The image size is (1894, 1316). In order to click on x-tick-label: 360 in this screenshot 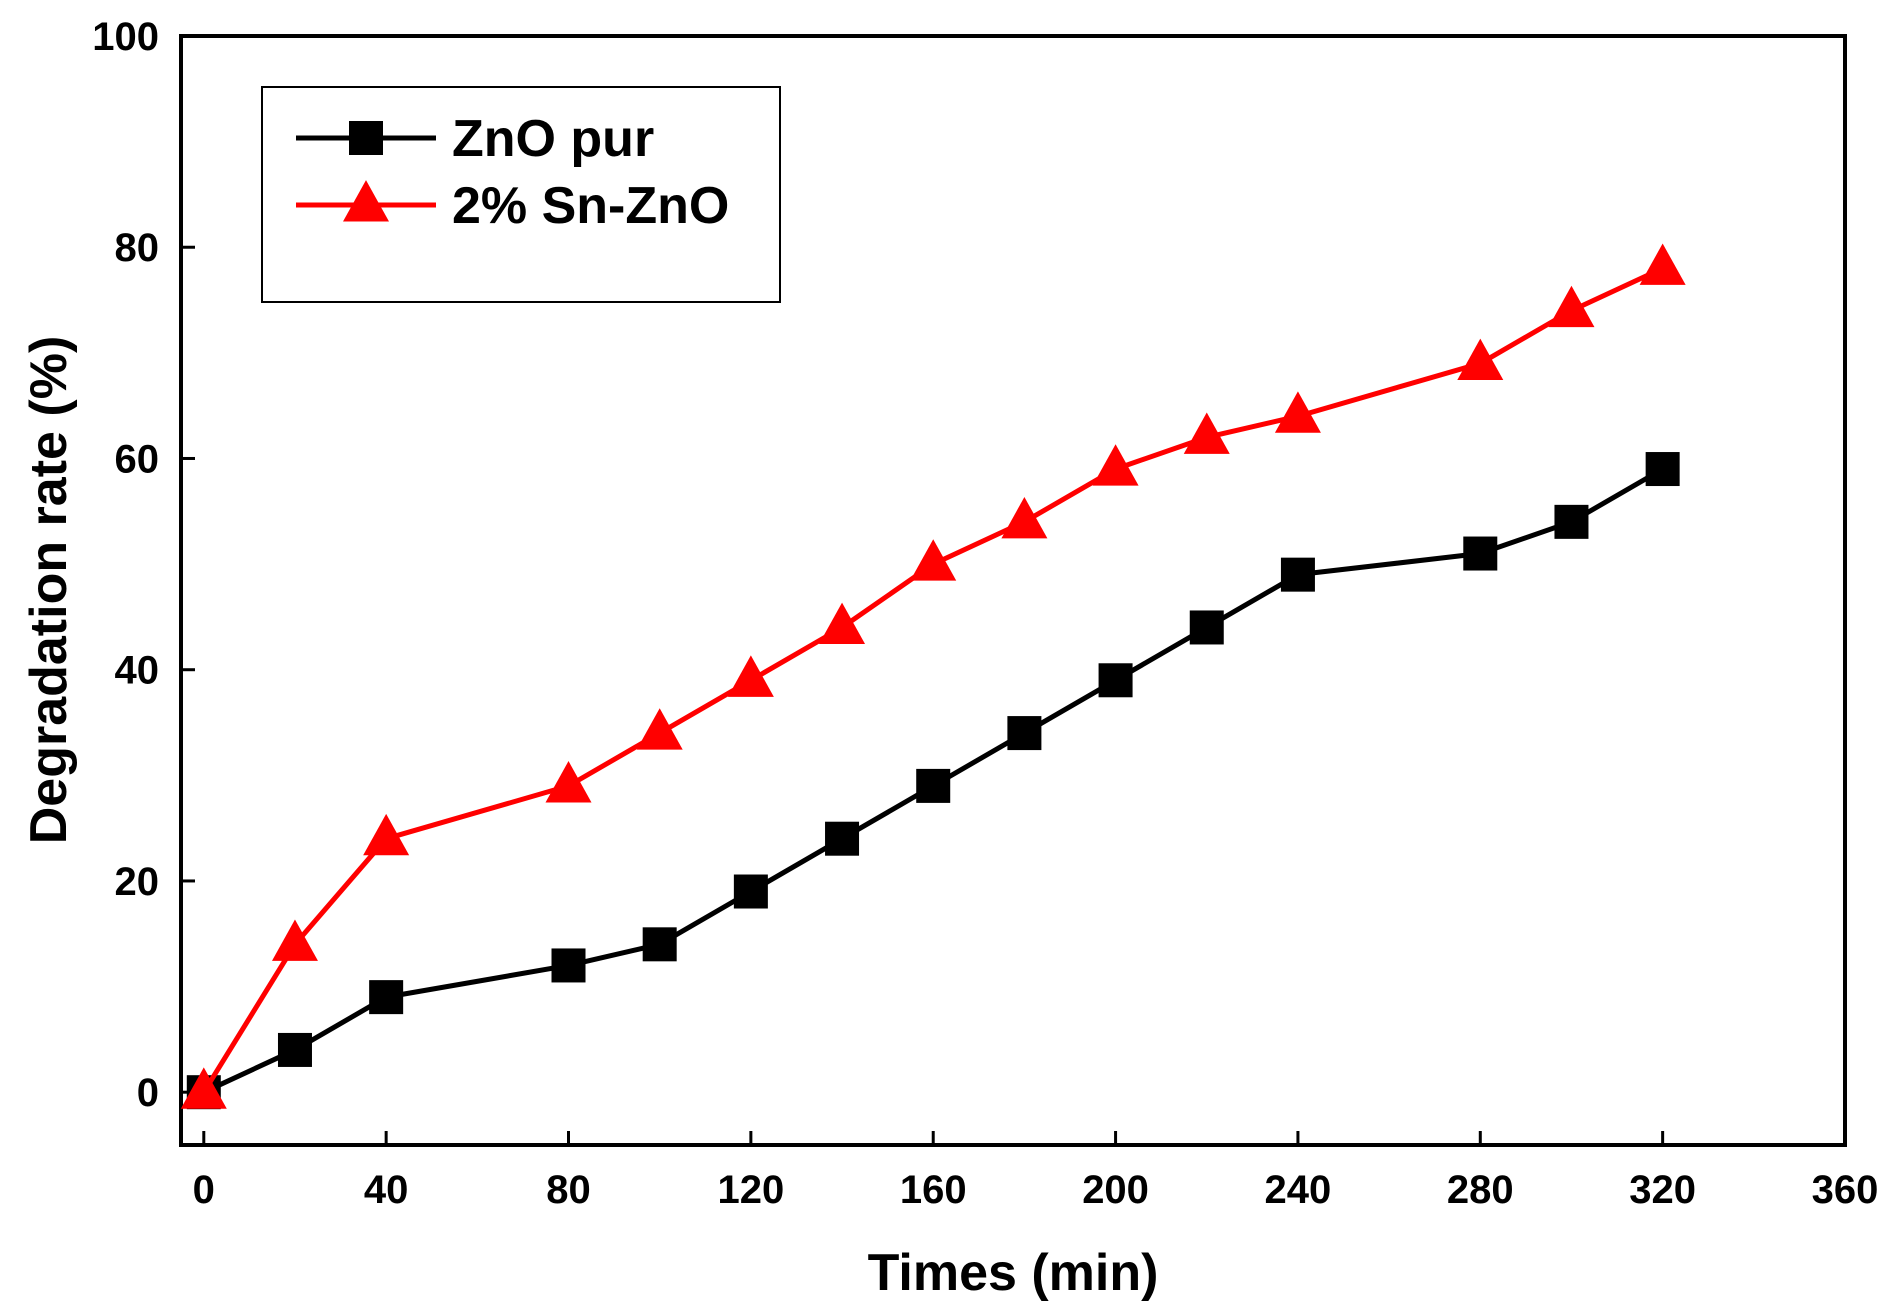, I will do `click(1845, 1190)`.